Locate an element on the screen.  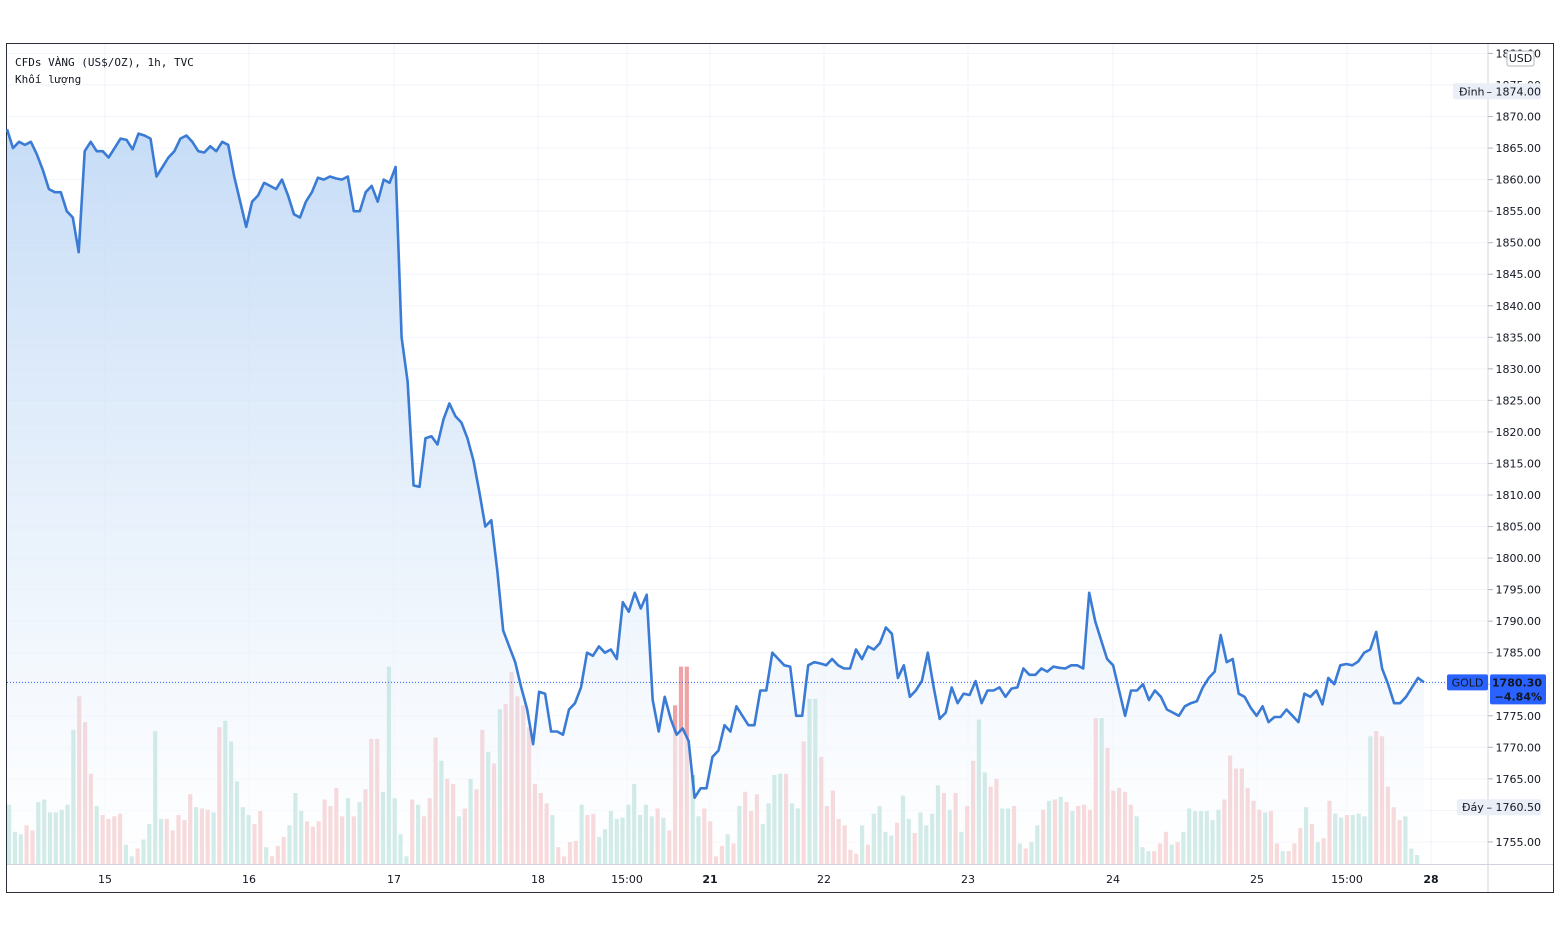
currency-label: USD is located at coordinates (1521, 58).